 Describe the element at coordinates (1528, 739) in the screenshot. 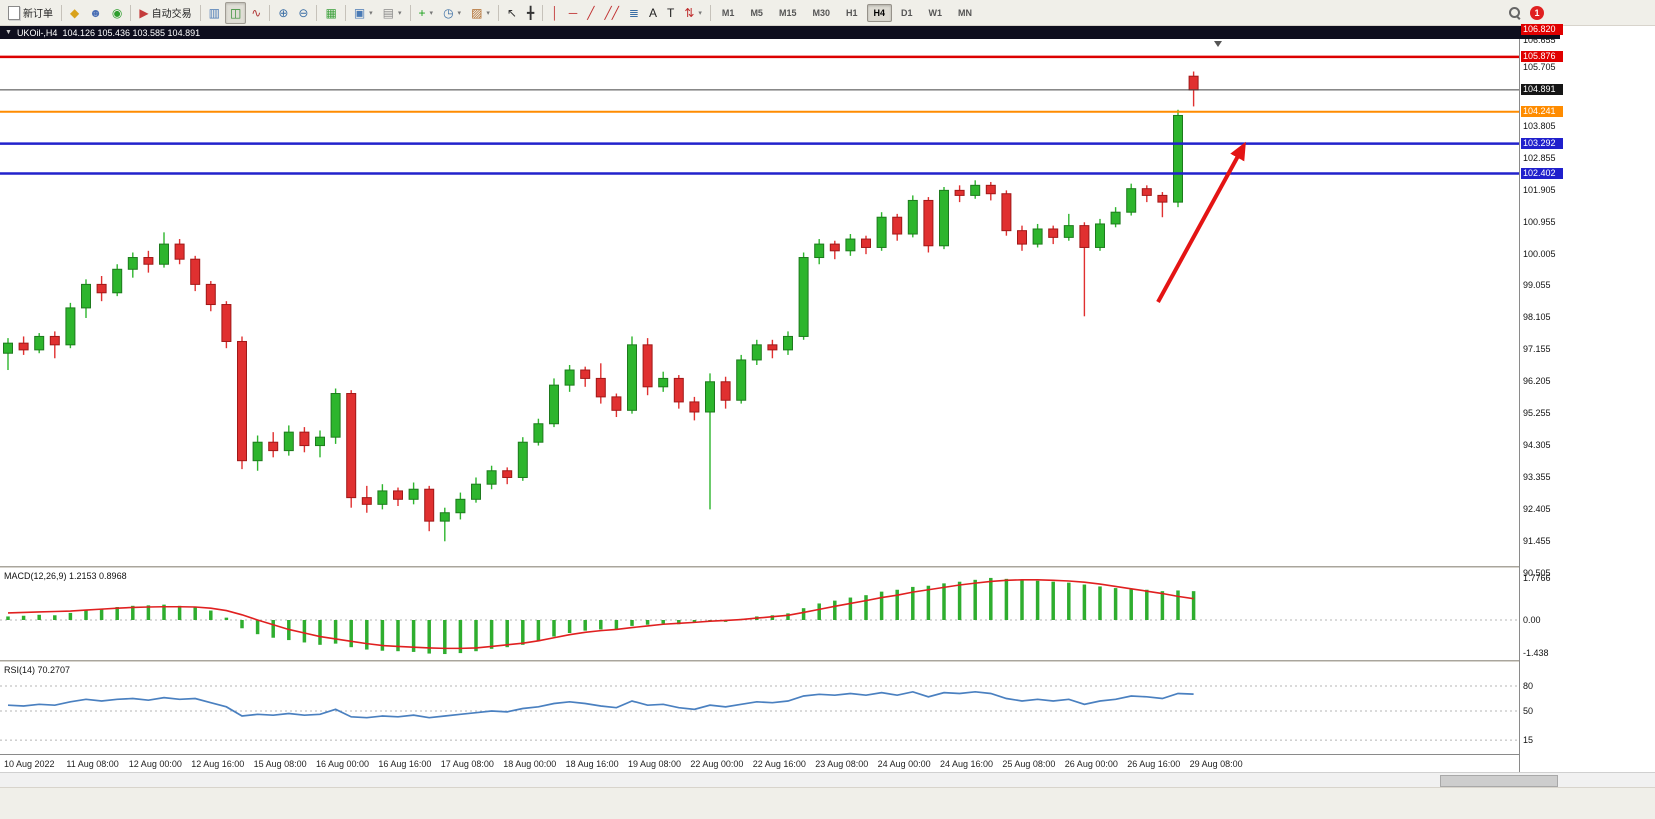

I see `rsi-level-label-15: 15` at that location.